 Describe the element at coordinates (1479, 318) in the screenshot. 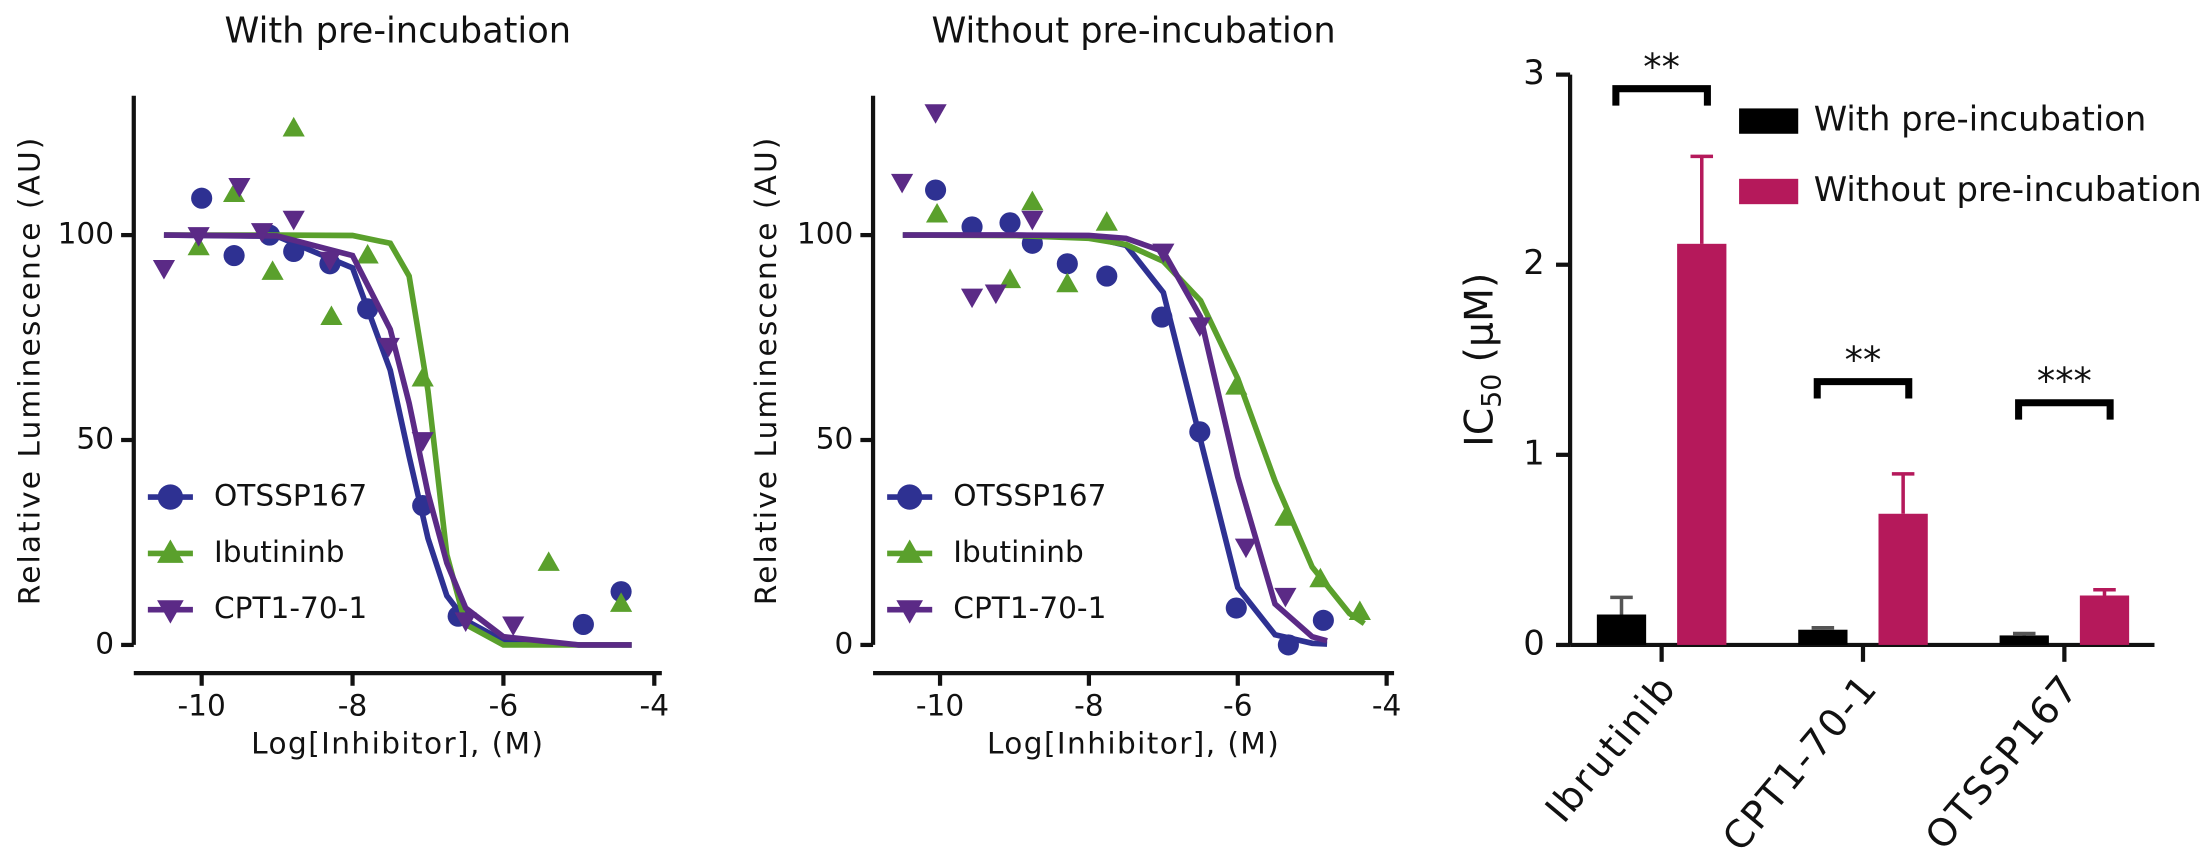

I see `y-axis-title-unit: (μM)` at that location.